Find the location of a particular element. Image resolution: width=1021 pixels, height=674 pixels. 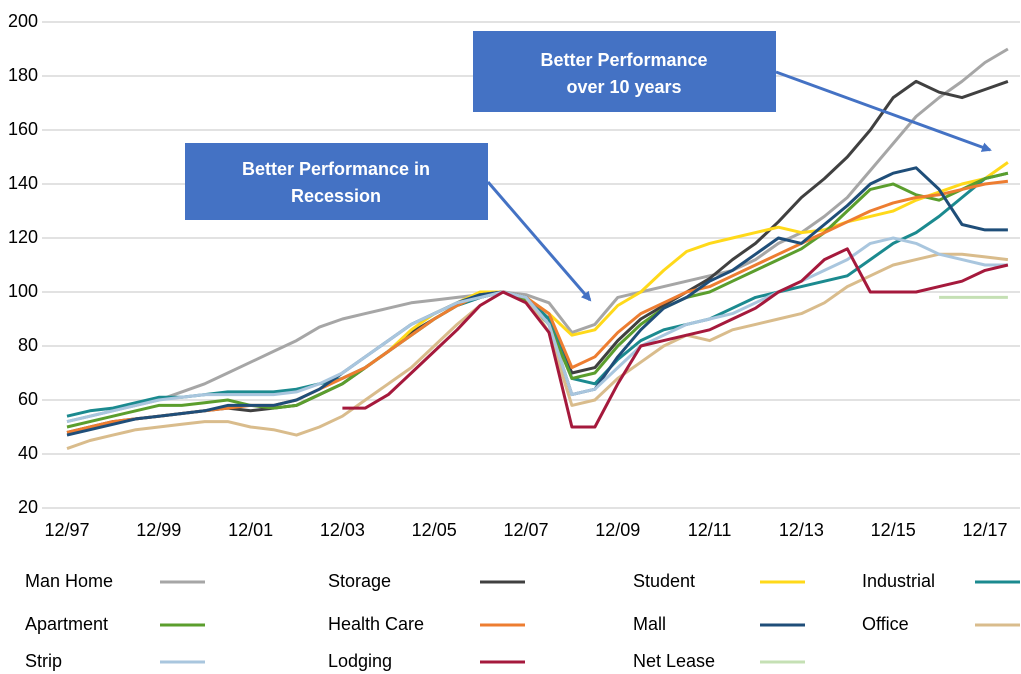

legend-item: Student is located at coordinates (719, 581).